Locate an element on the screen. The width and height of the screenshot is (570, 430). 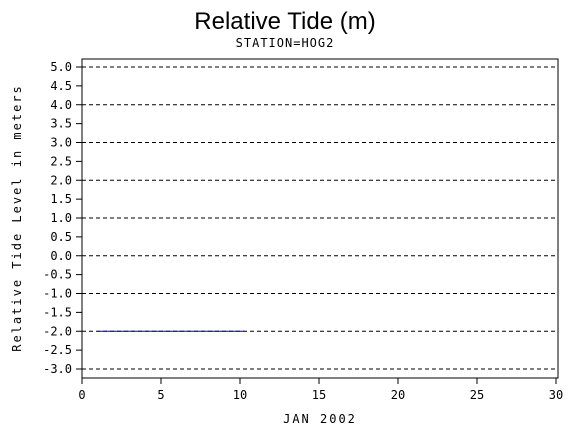
y-tick-label: 2.5 is located at coordinates (61, 161).